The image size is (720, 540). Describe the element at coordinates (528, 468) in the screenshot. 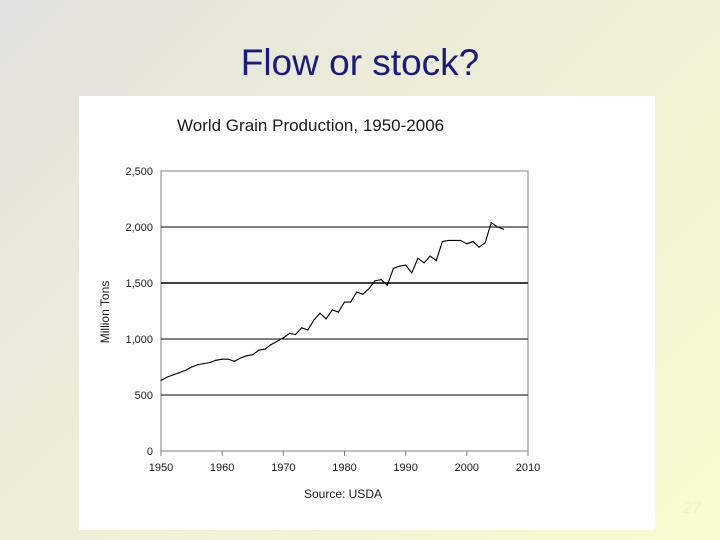

I see `x-tick-label: 2010` at that location.